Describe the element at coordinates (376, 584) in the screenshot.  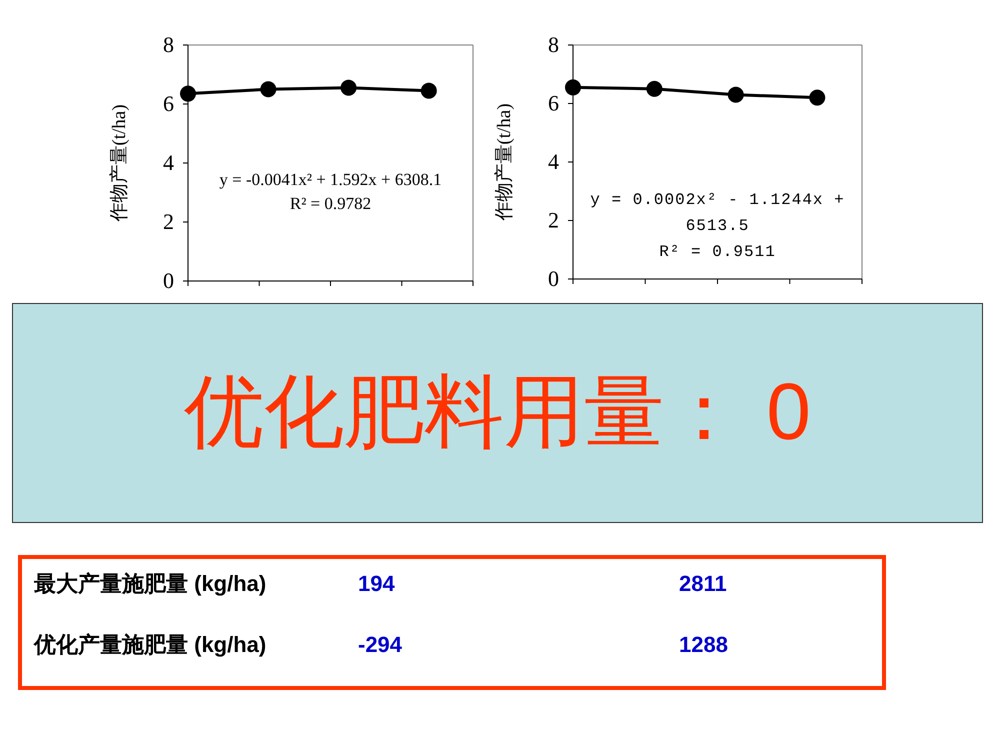
I see `text: 194` at that location.